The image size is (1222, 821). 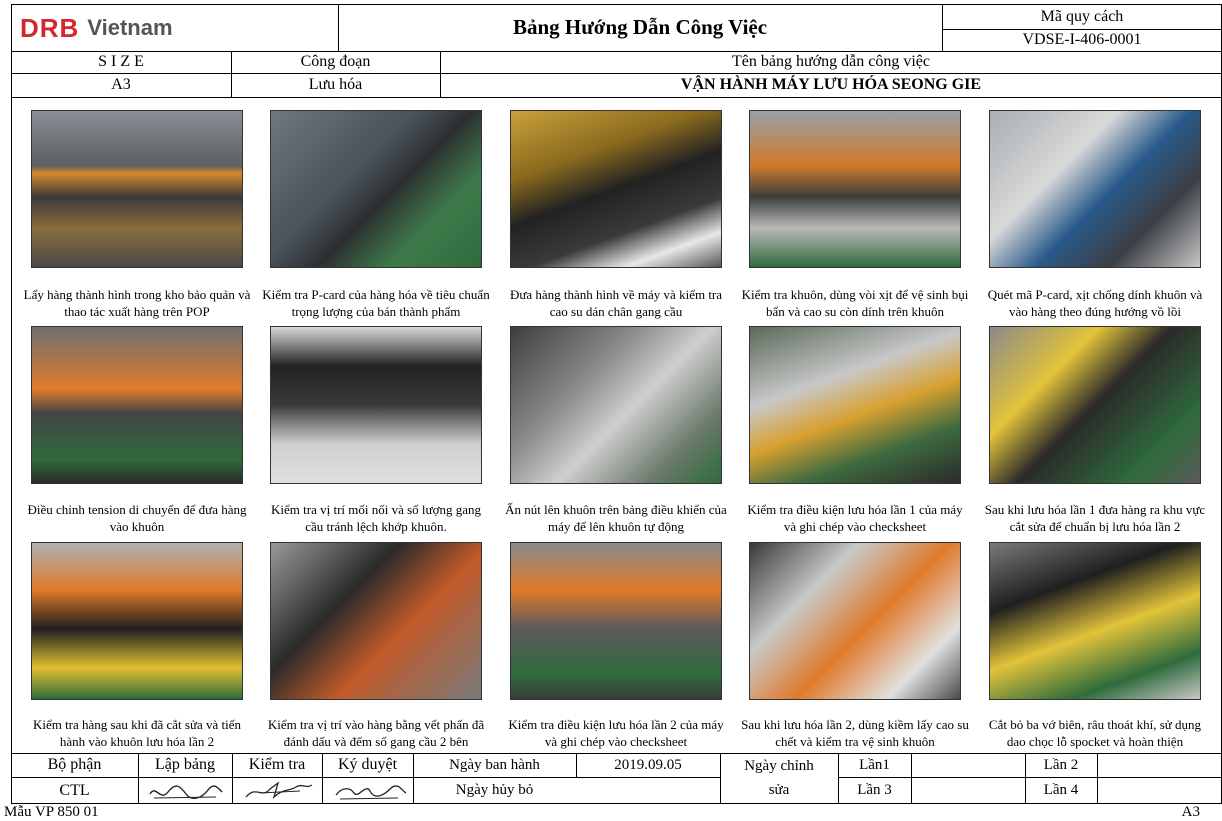 What do you see at coordinates (1190, 812) in the screenshot?
I see `page-size: A3` at bounding box center [1190, 812].